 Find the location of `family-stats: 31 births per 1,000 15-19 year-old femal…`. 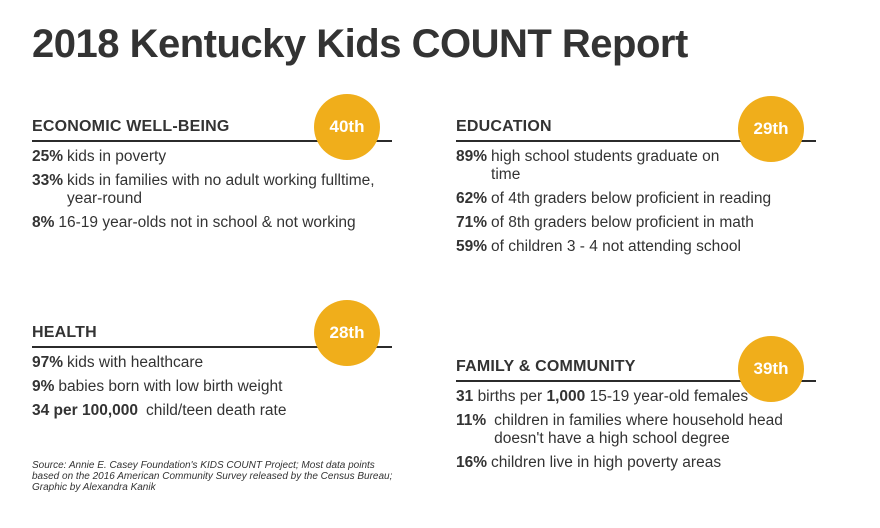

family-stats: 31 births per 1,000 15-19 year-old femal… is located at coordinates (636, 430).